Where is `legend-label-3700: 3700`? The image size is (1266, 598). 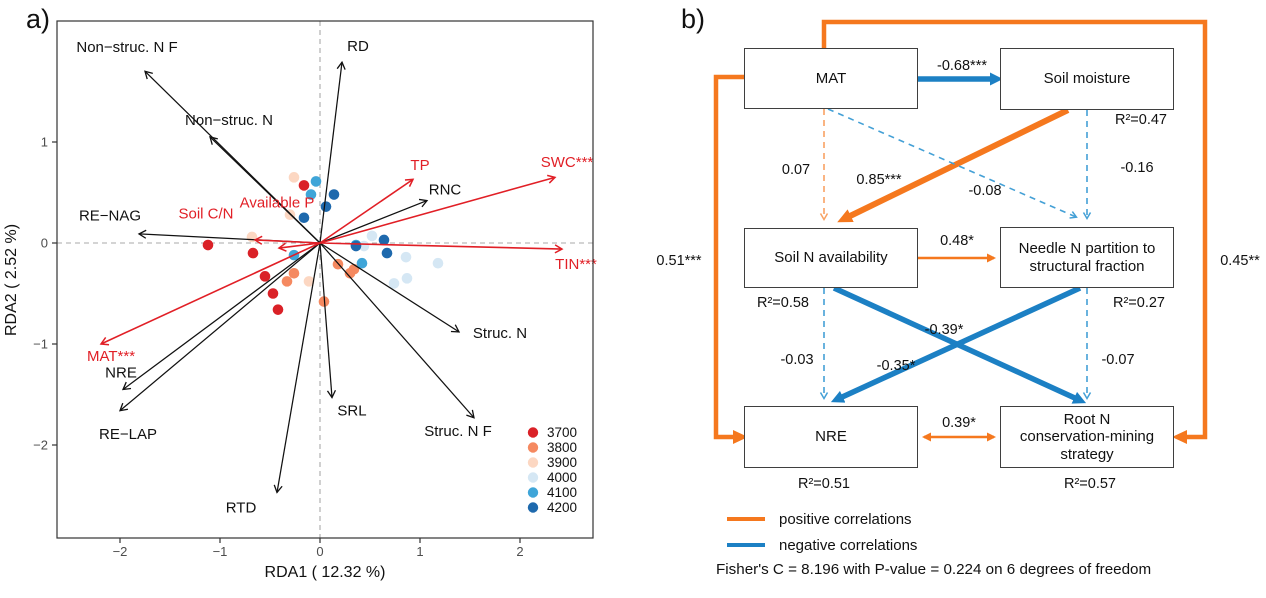
legend-label-3700: 3700 is located at coordinates (562, 432).